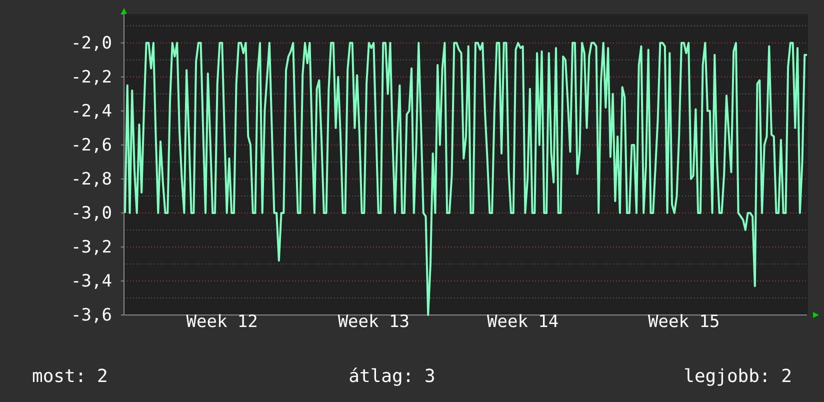  I want to click on text: most: 2, so click(70, 376).